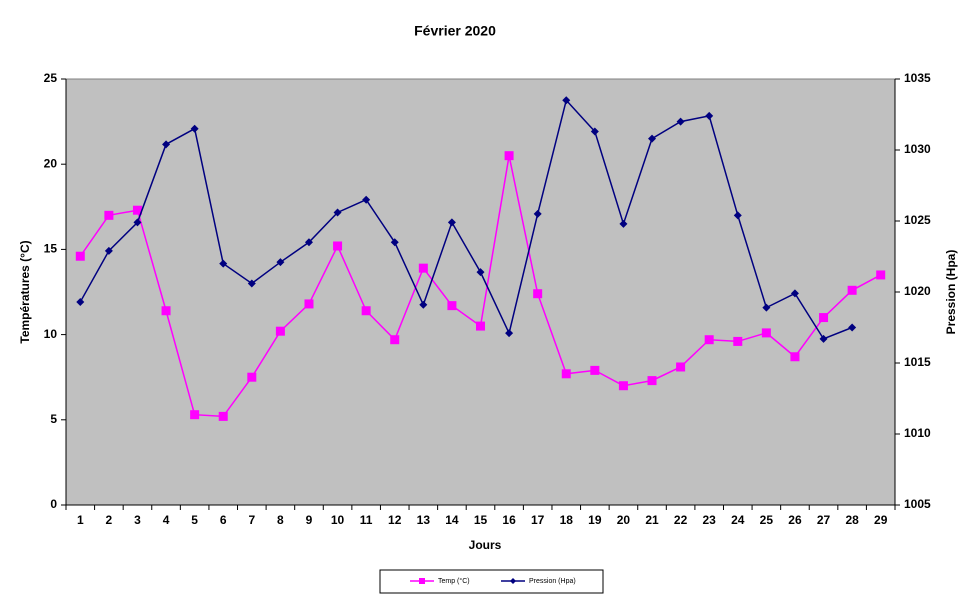  I want to click on y-tick-label: 10, so click(51, 334).